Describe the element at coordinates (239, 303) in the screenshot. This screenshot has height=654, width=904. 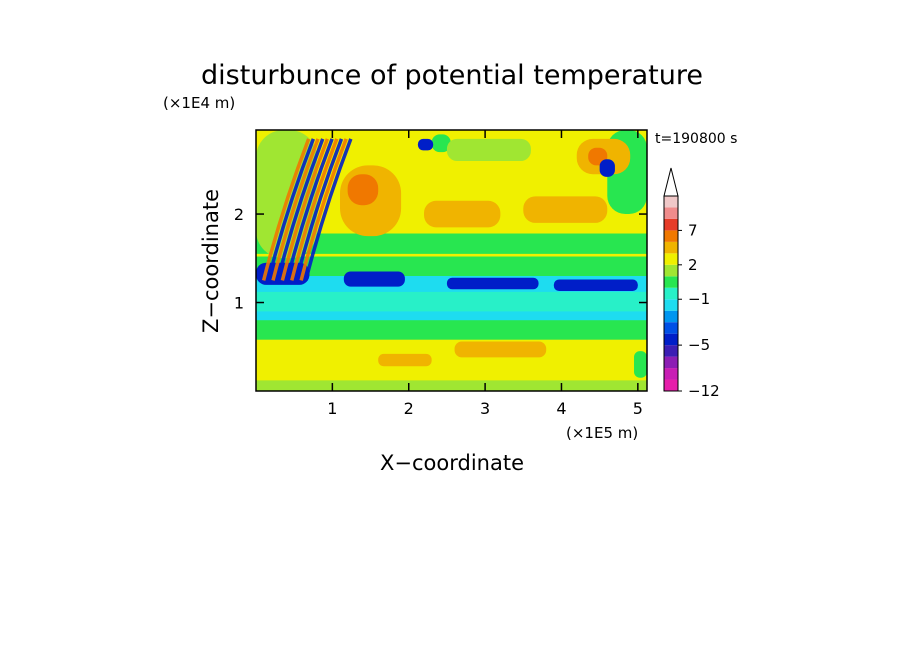
I see `y-tick-label: 1` at that location.